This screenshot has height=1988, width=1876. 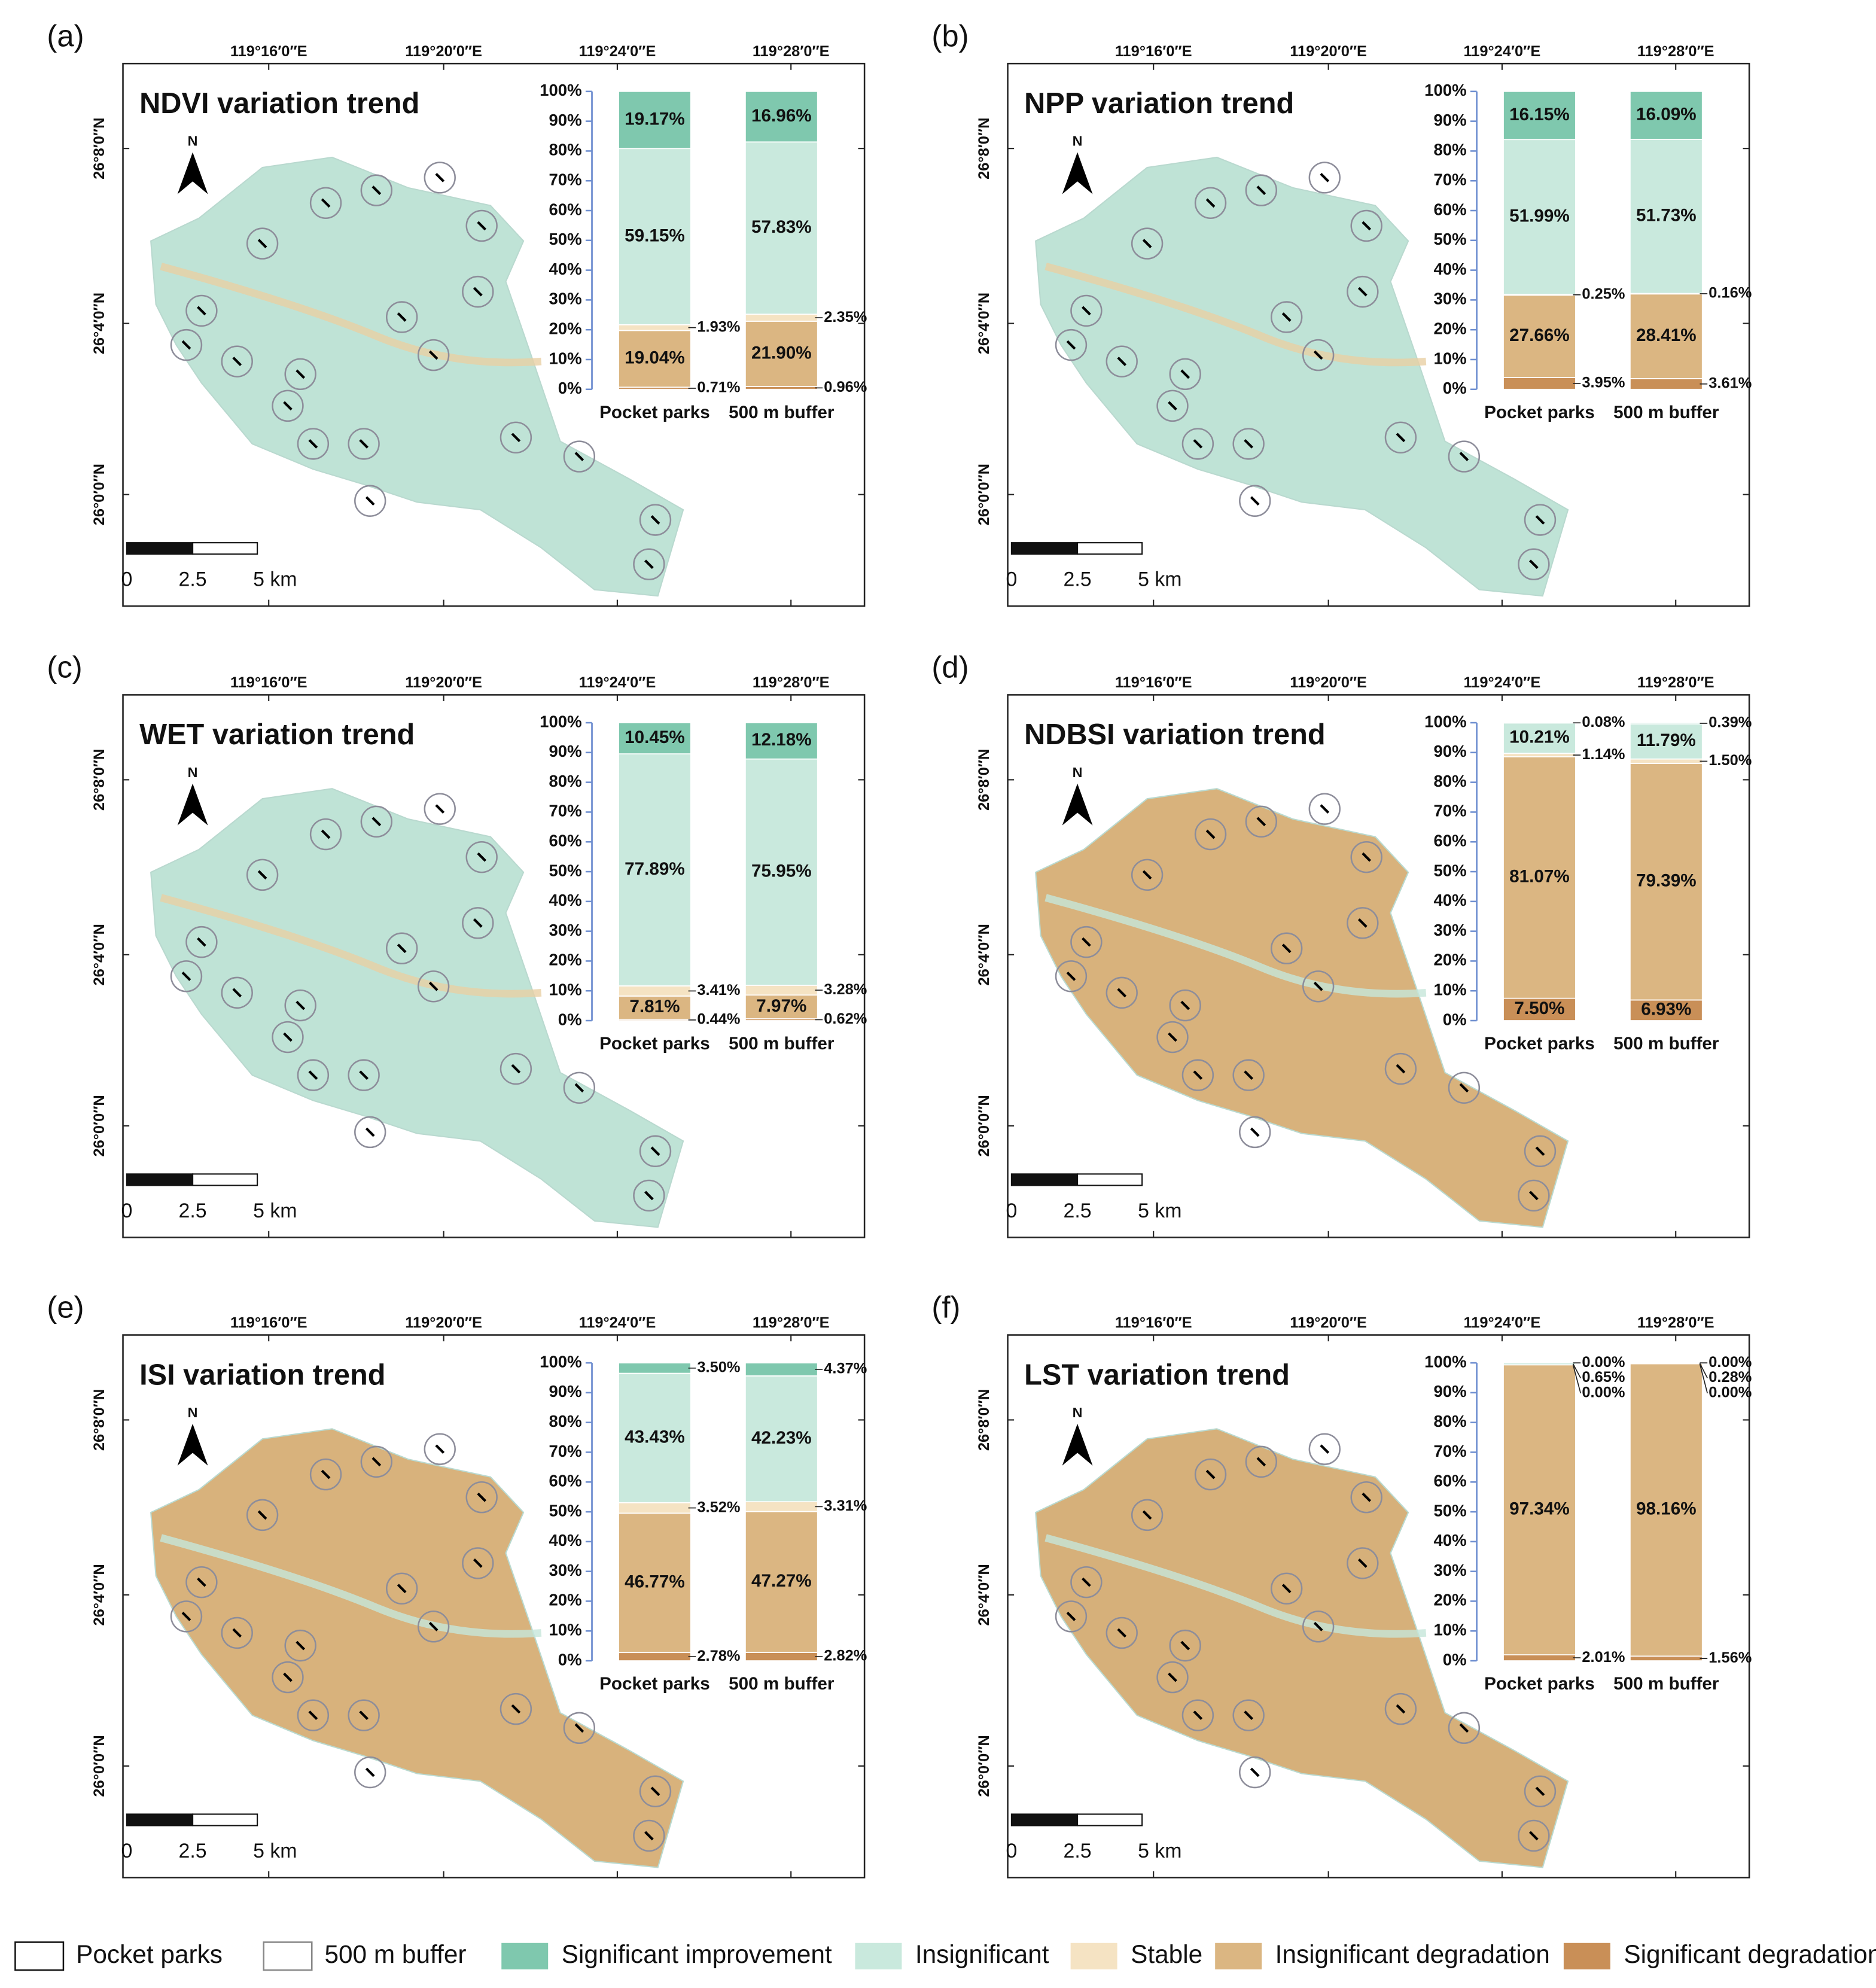 I want to click on y-tick-label: 20%, so click(x=565, y=1600).